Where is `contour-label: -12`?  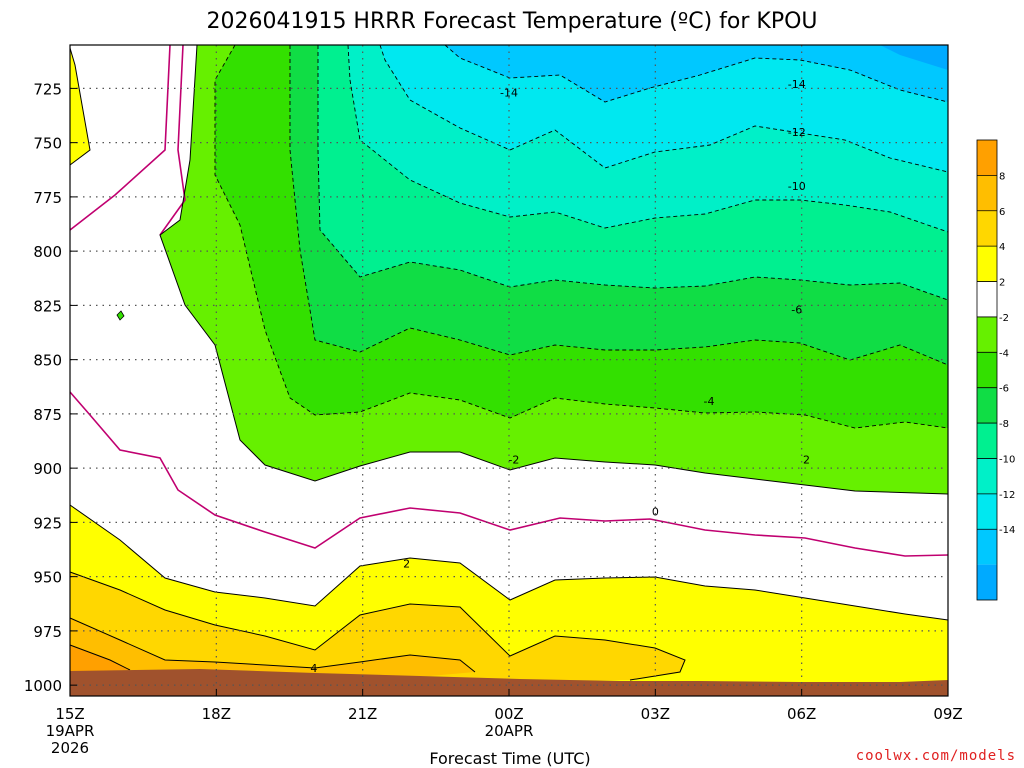
contour-label: -12 is located at coordinates (797, 132).